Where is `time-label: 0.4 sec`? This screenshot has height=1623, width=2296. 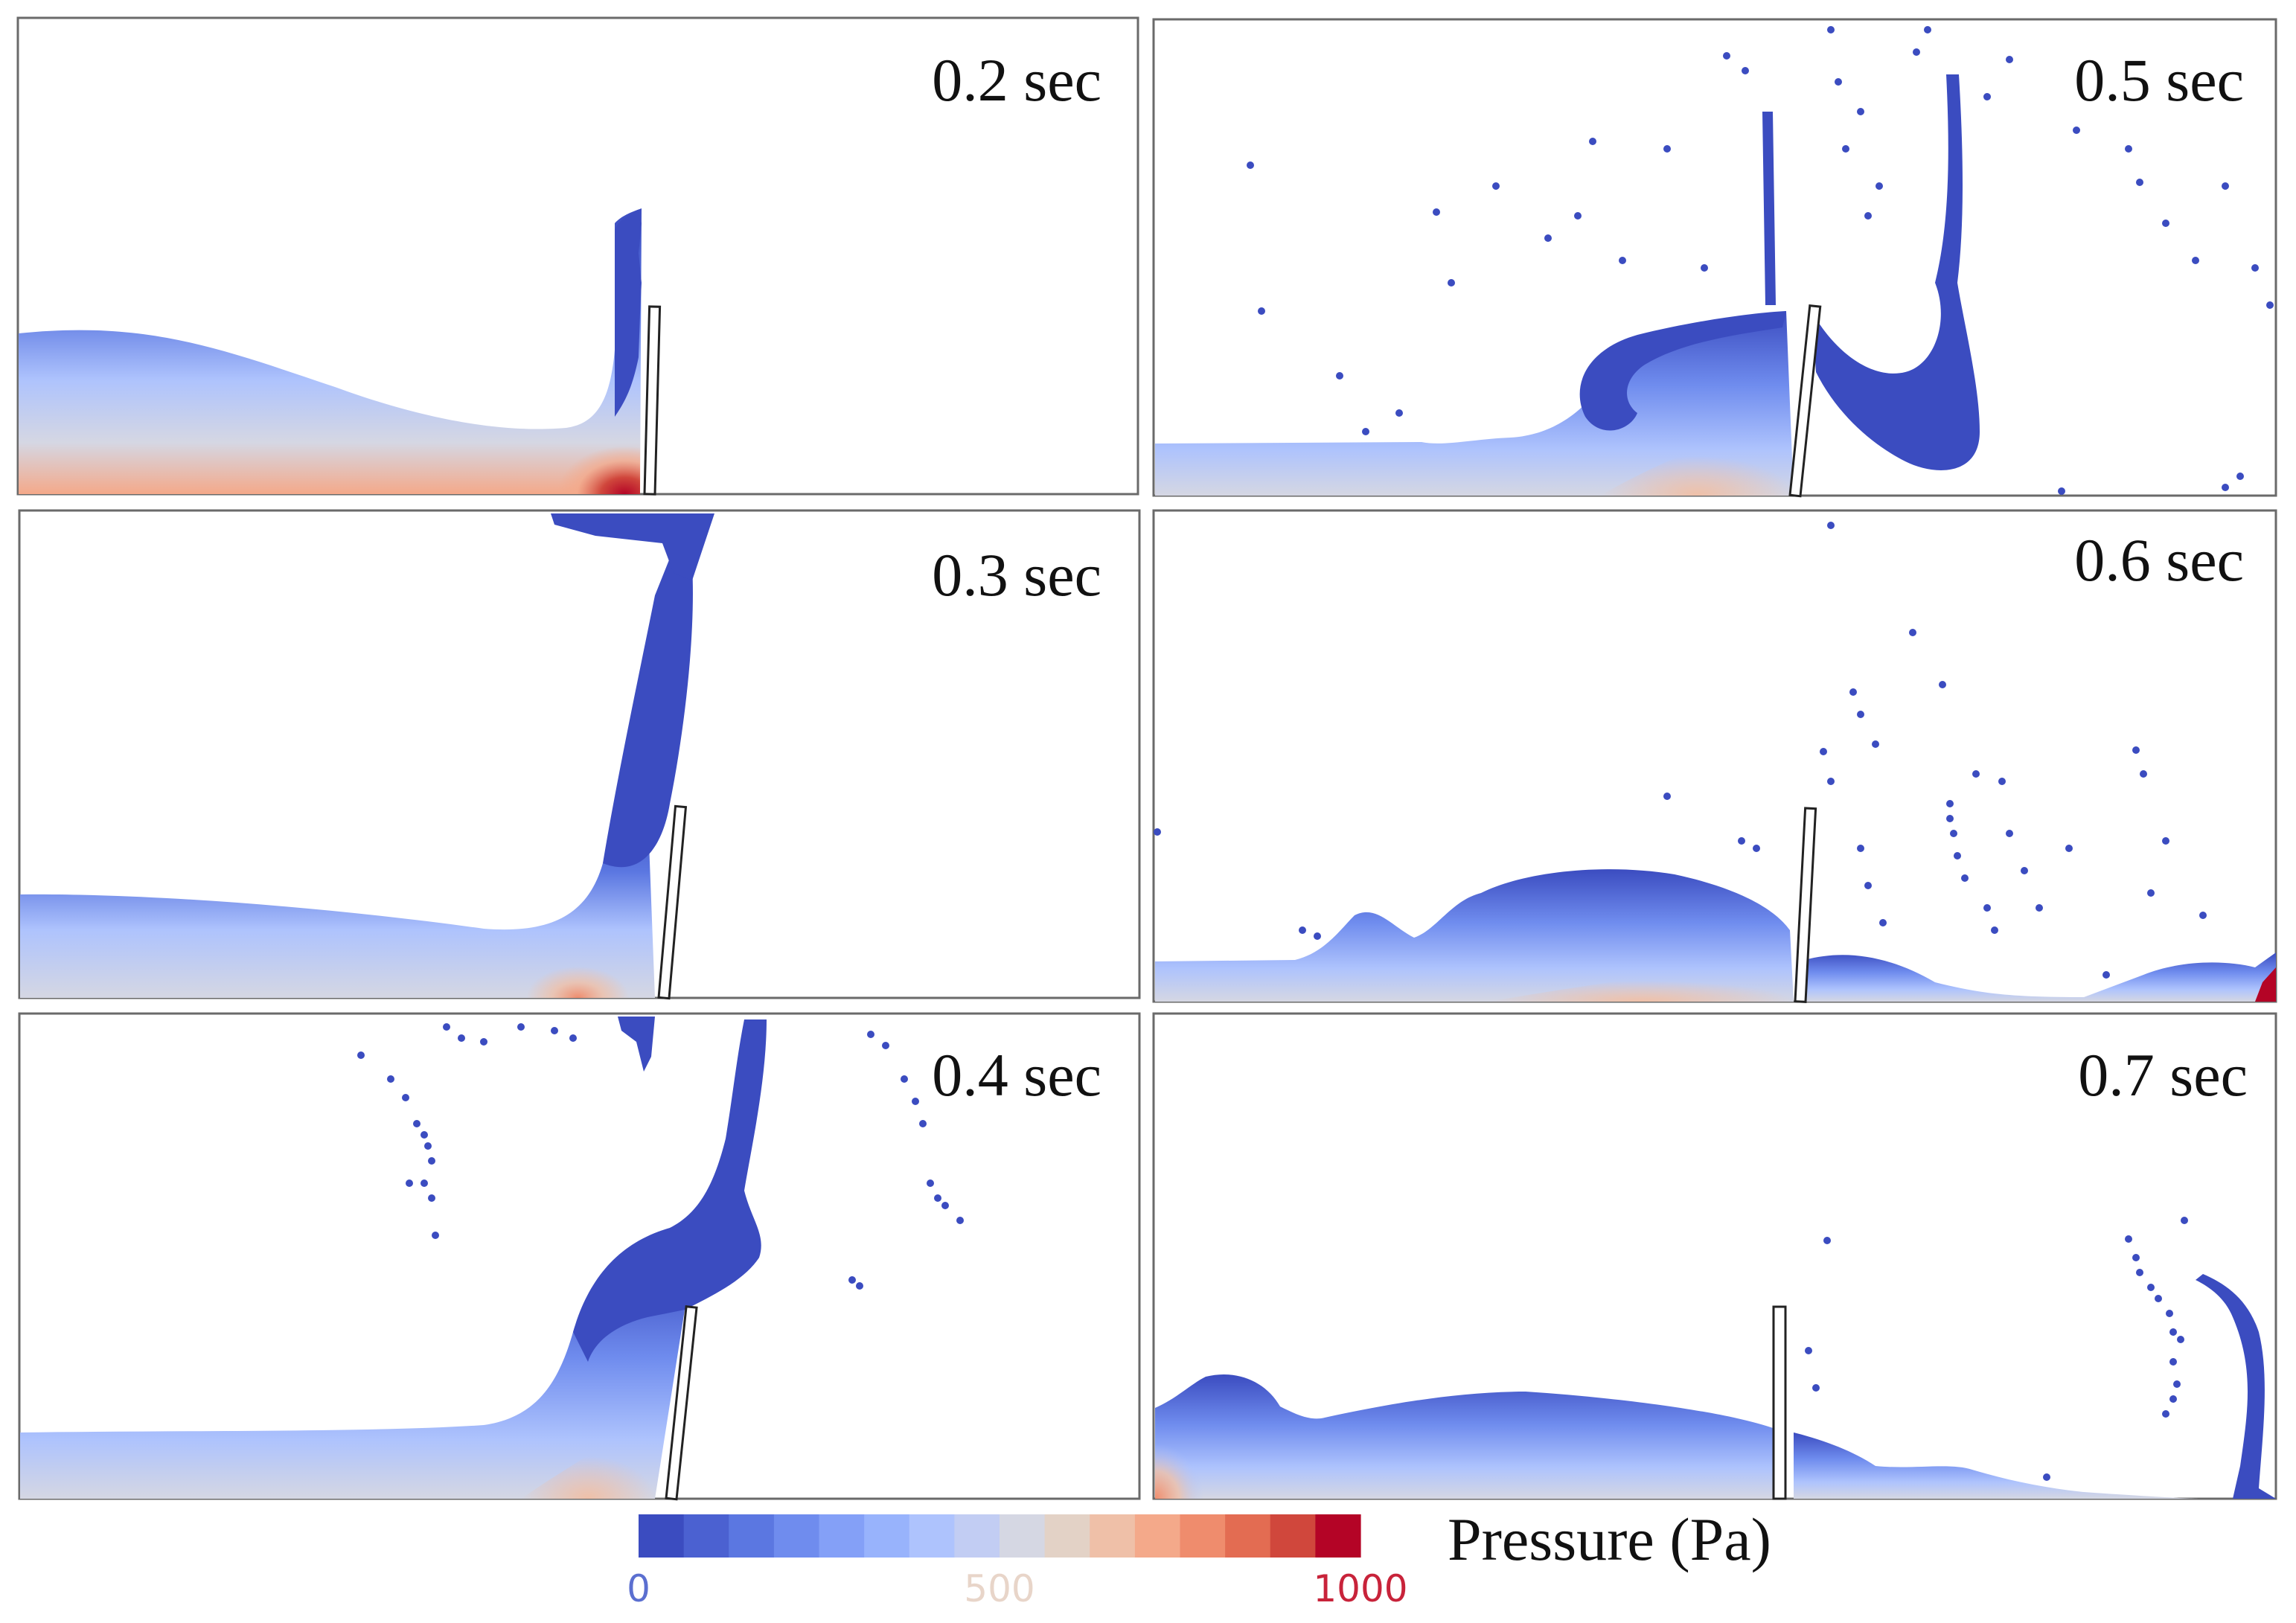
time-label: 0.4 sec is located at coordinates (1016, 1075).